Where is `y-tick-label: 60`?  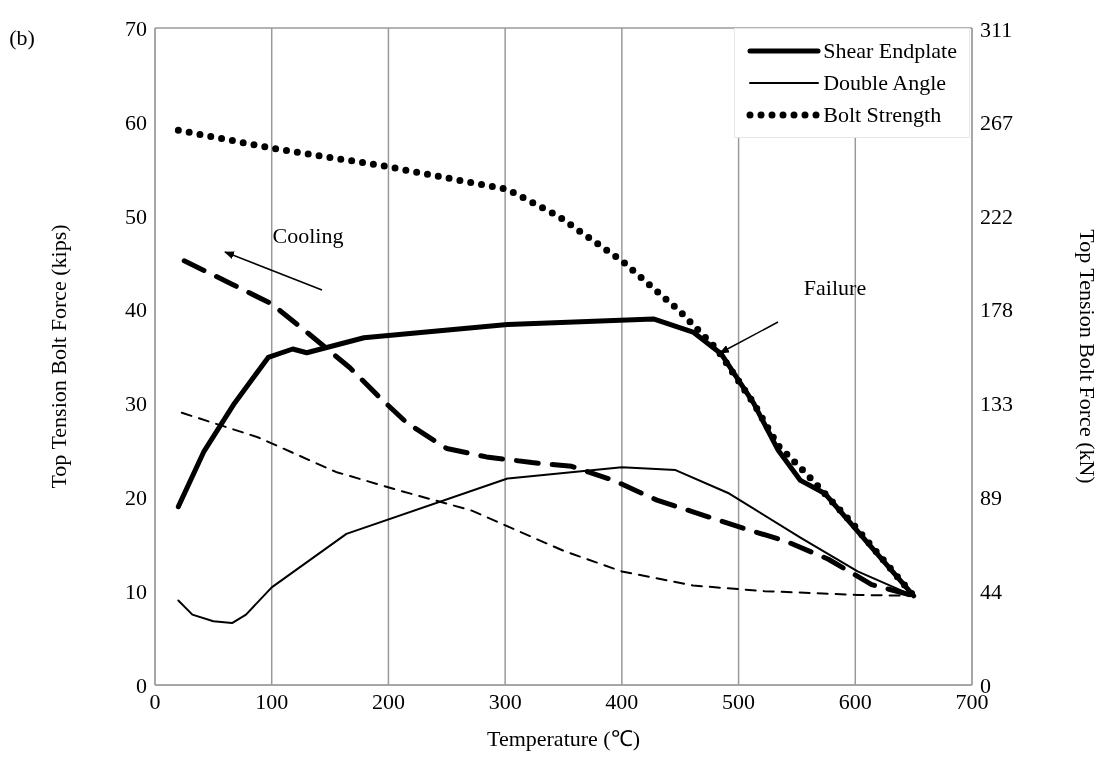 y-tick-label: 60 is located at coordinates (136, 122).